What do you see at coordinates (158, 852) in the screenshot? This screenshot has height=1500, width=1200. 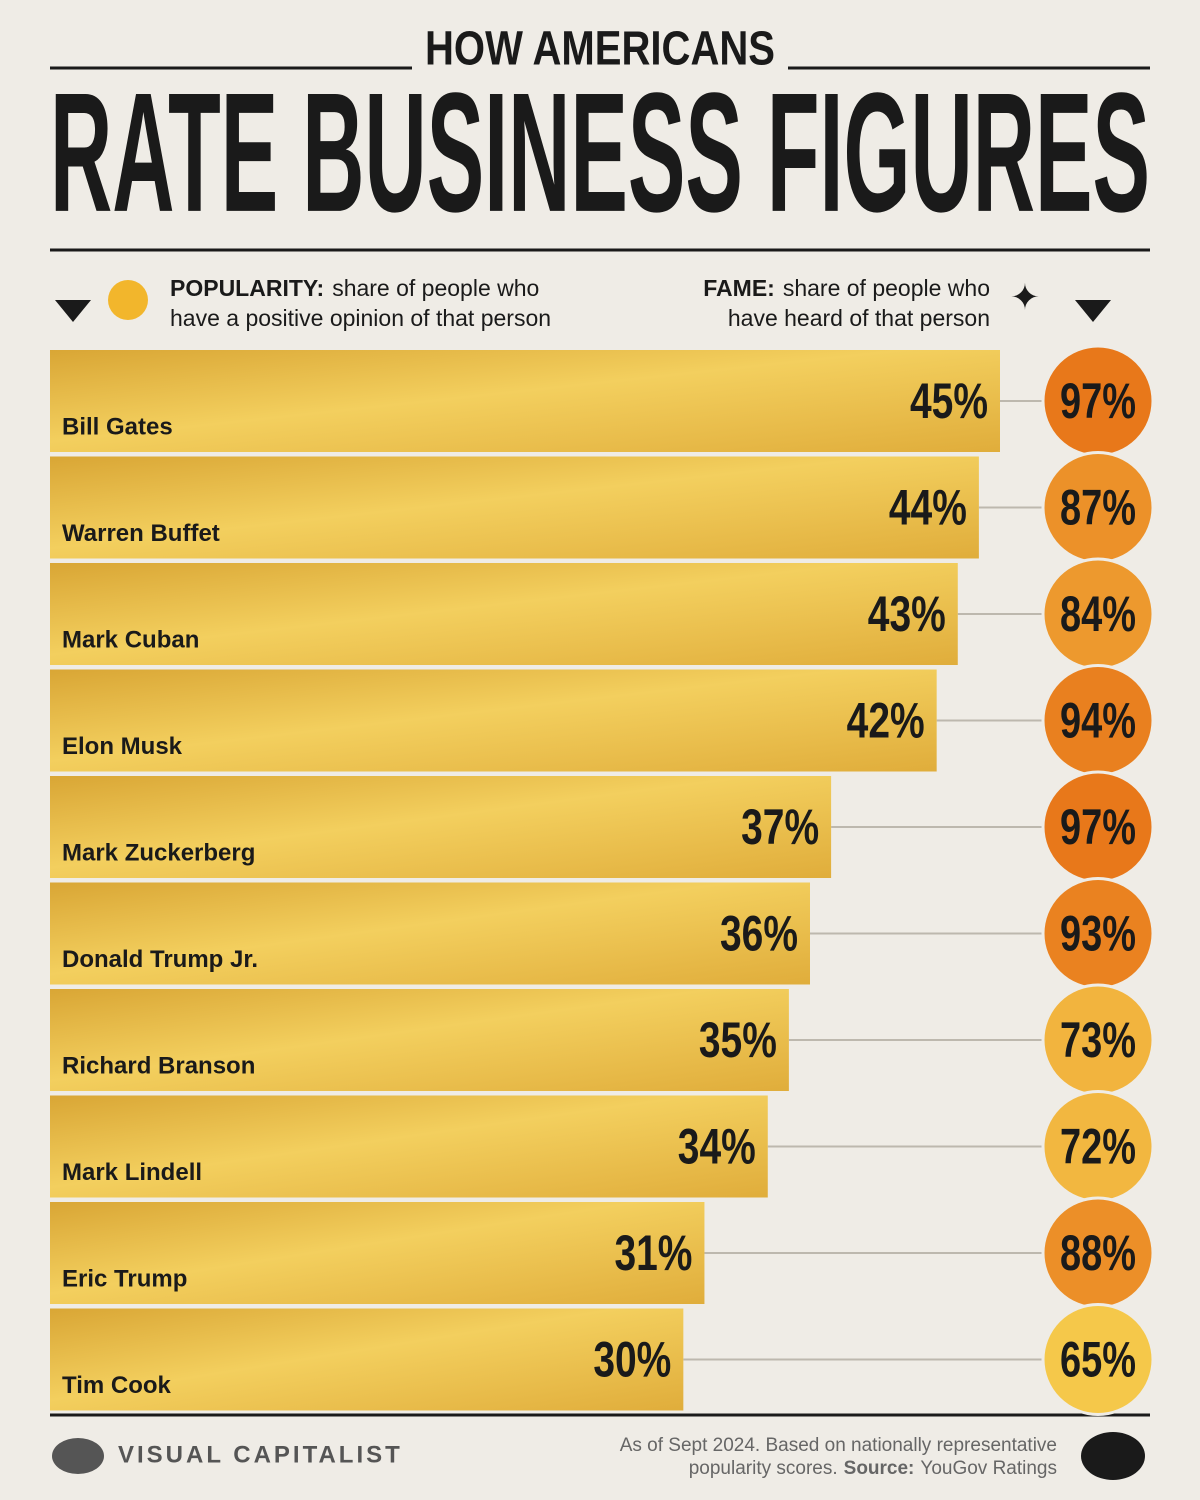 I see `category-label: Mark Zuckerberg` at bounding box center [158, 852].